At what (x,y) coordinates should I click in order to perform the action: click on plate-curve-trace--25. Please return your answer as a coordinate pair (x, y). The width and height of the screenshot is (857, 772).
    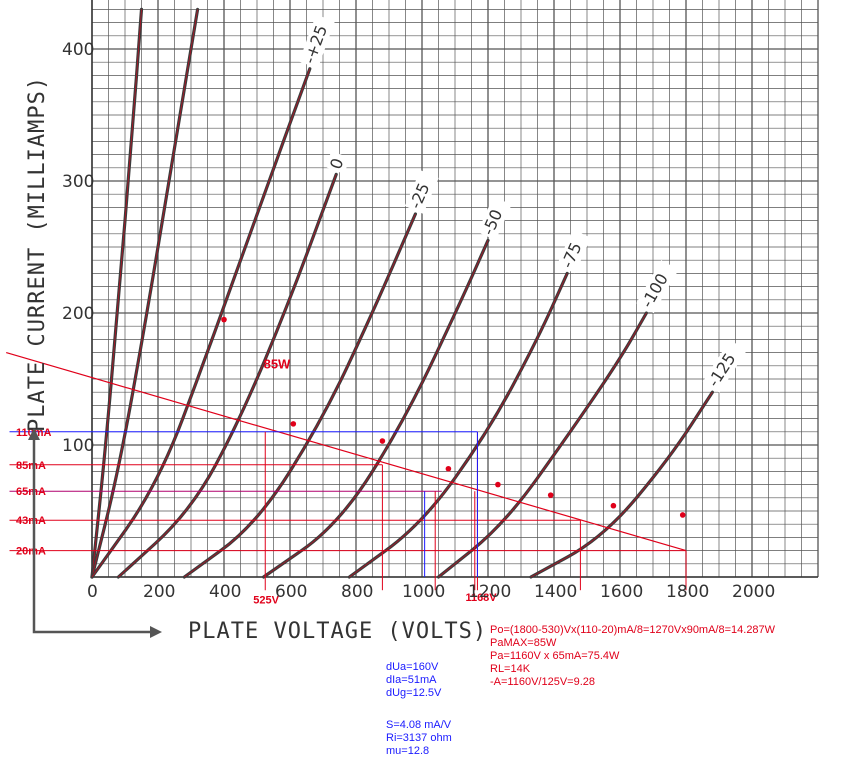
    Looking at the image, I should click on (300, 395).